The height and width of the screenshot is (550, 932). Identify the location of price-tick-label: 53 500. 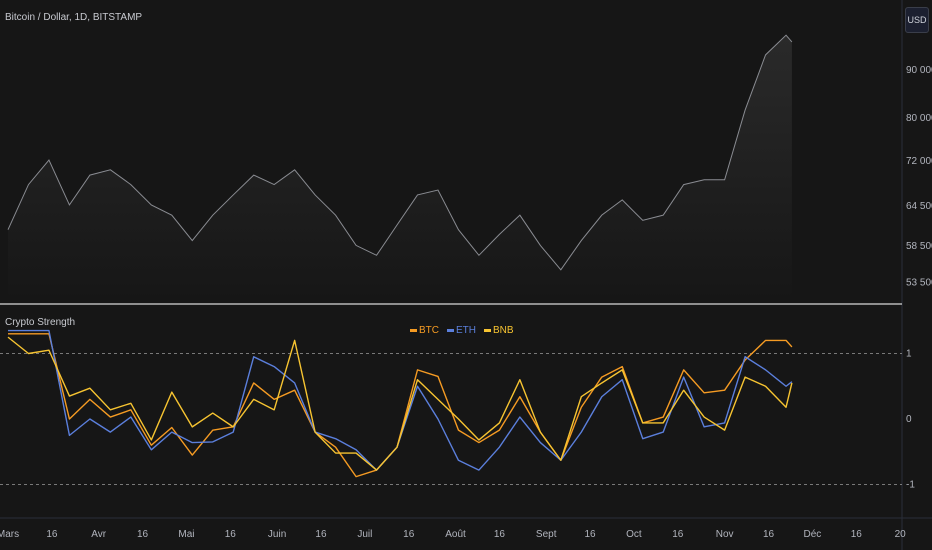
(919, 283).